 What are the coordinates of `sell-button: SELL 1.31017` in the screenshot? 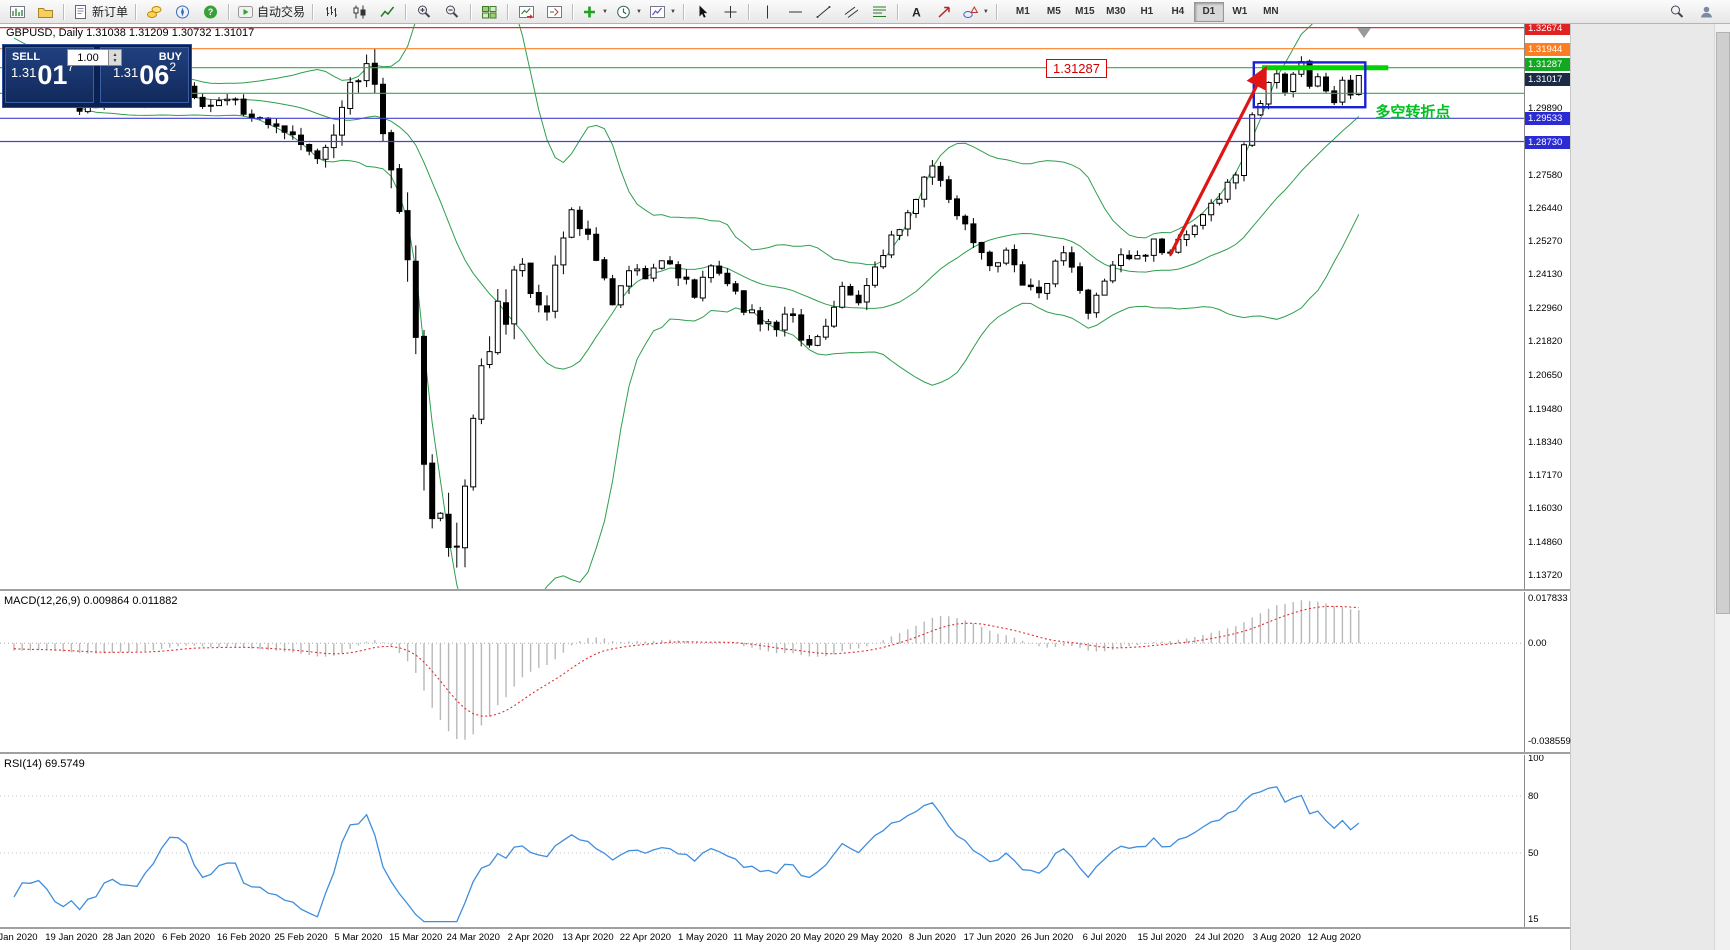 It's located at (49, 75).